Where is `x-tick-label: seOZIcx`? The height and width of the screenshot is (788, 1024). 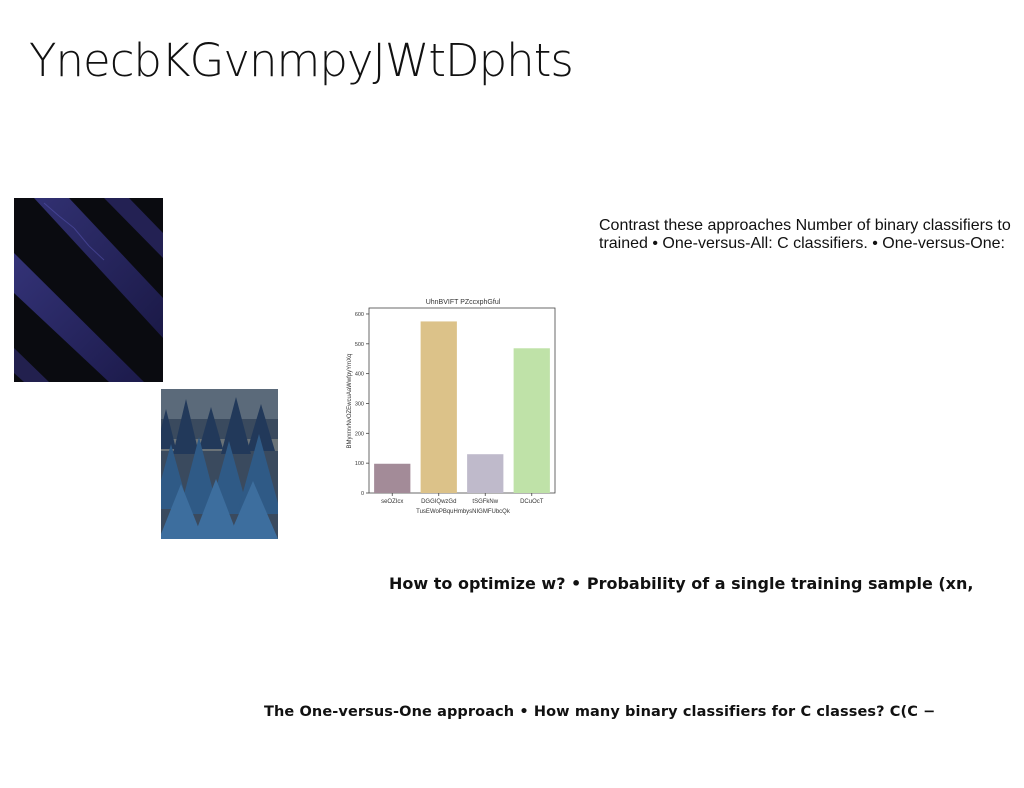
x-tick-label: seOZIcx is located at coordinates (392, 502).